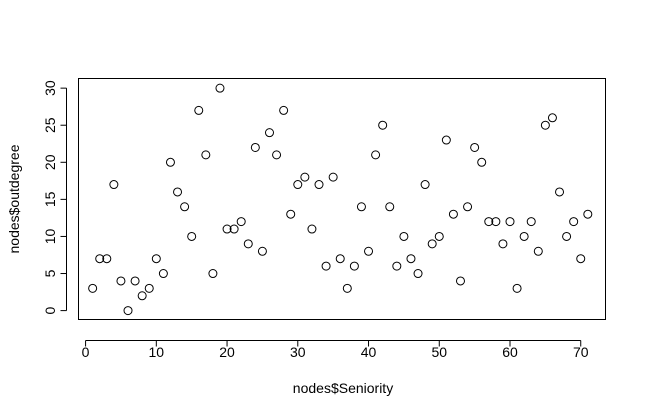  I want to click on y-tick-label: 0, so click(50, 310).